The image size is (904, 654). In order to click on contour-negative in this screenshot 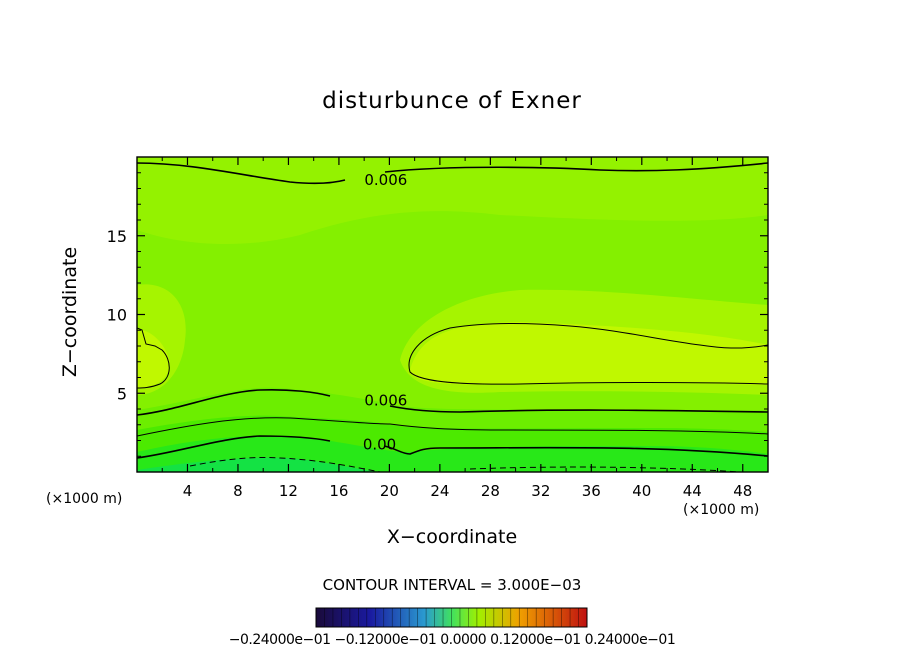, I will do `click(285, 464)`.